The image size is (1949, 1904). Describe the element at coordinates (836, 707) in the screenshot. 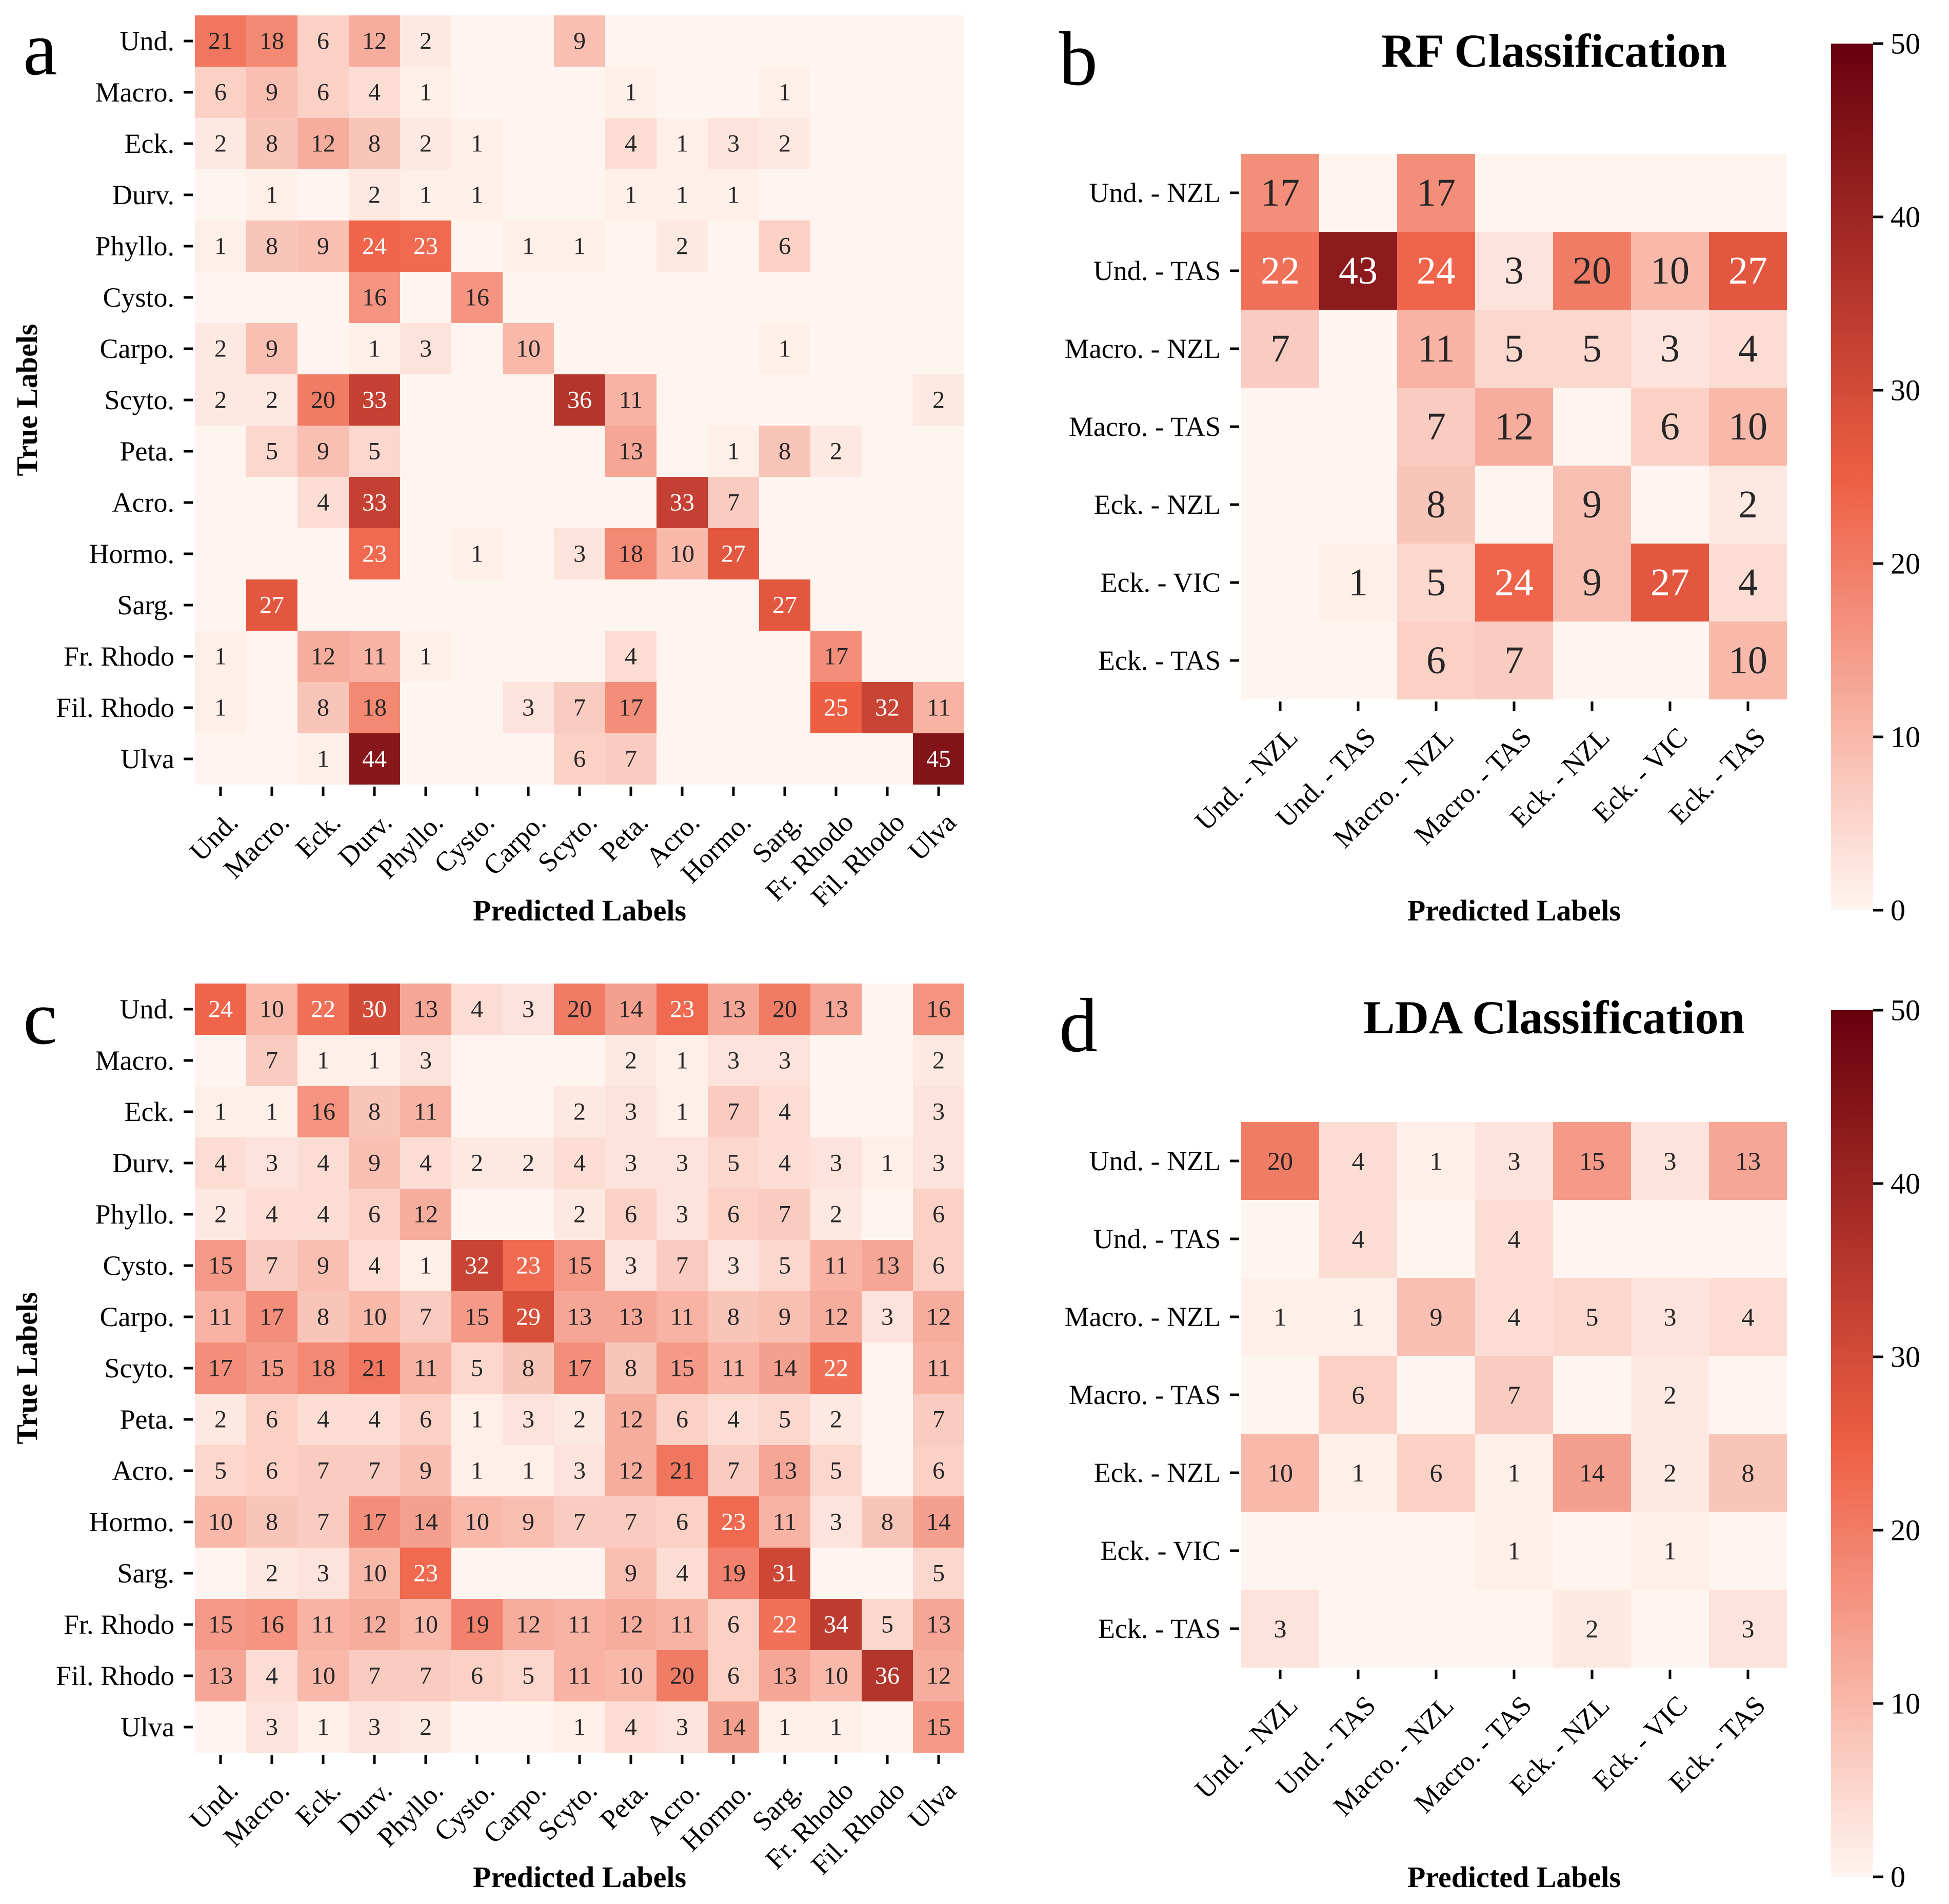

I see `cell-value-label: 25` at that location.